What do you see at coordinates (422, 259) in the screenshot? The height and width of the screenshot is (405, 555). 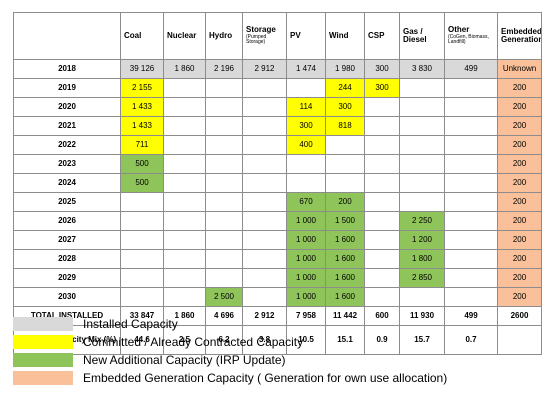 I see `value-cell: 1 800` at bounding box center [422, 259].